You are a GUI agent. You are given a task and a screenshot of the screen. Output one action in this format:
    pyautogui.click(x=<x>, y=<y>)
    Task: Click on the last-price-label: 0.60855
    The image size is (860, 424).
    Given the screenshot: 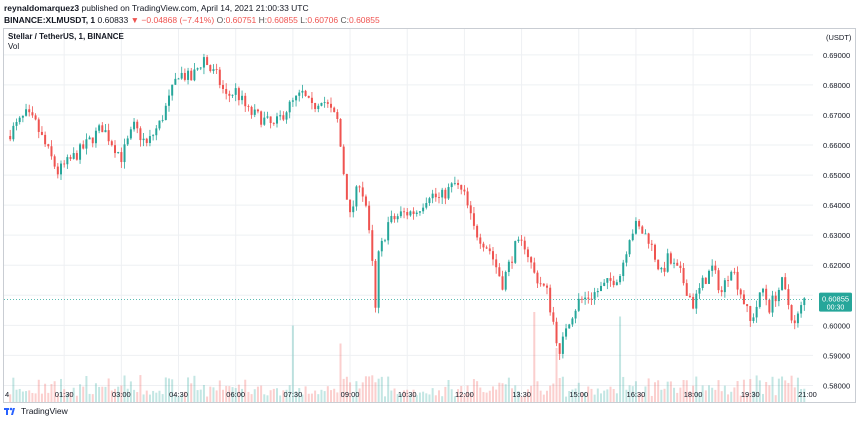 What is the action you would take?
    pyautogui.click(x=835, y=299)
    